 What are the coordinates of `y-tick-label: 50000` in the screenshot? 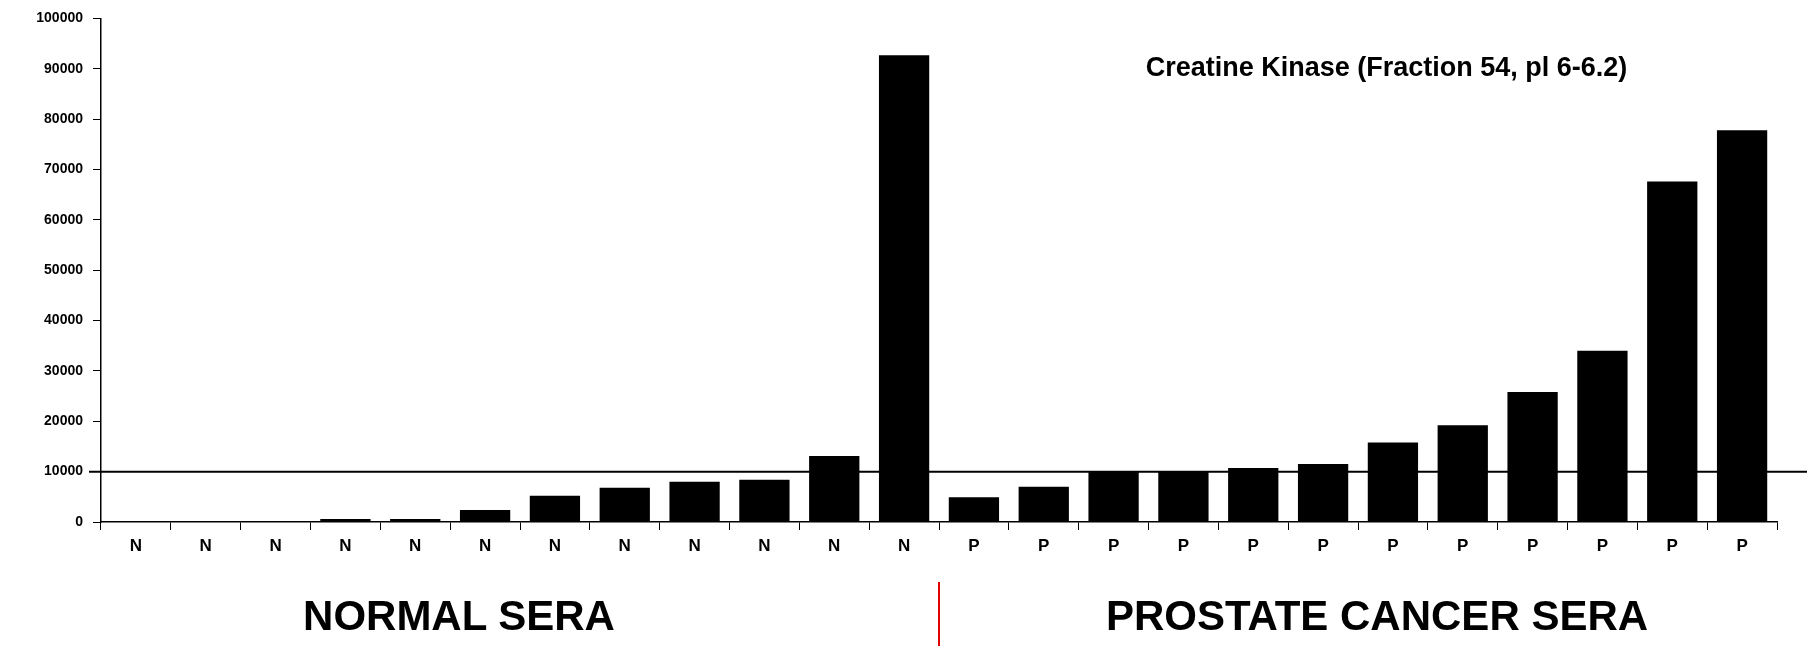 It's located at (64, 269).